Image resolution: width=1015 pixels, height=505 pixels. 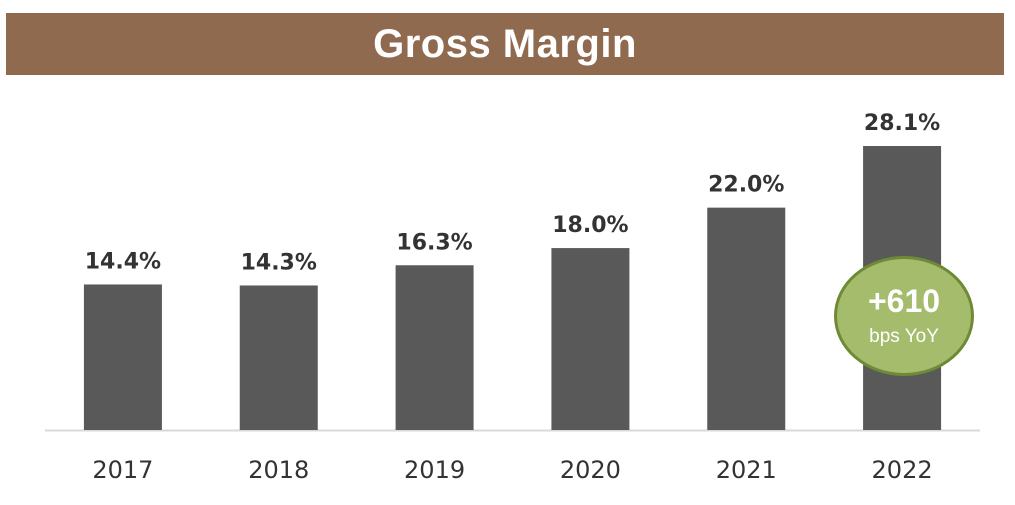 What do you see at coordinates (279, 262) in the screenshot?
I see `data-label-2018: 14.3%` at bounding box center [279, 262].